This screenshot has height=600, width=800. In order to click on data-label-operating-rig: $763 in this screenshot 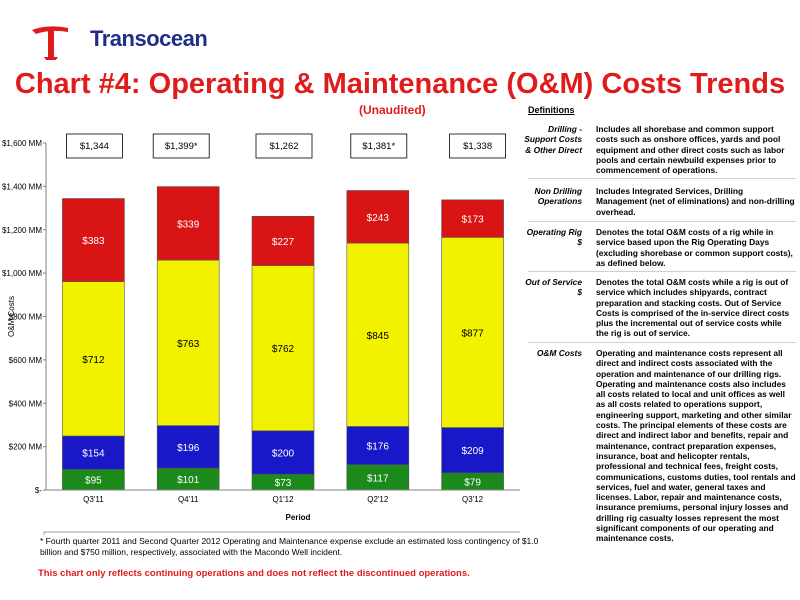, I will do `click(188, 344)`.